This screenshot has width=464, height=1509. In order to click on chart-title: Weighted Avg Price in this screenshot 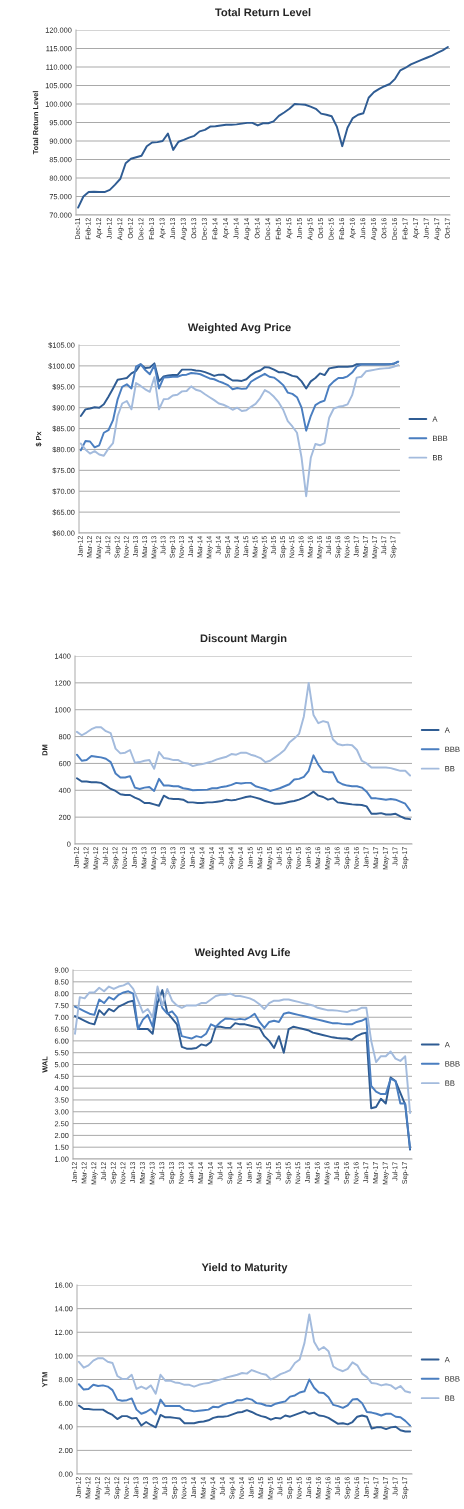, I will do `click(239, 328)`.